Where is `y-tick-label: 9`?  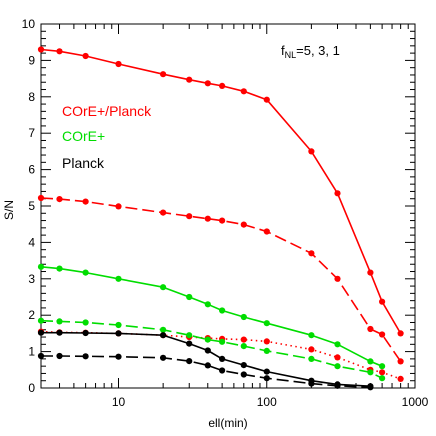 y-tick-label: 9 is located at coordinates (31, 60).